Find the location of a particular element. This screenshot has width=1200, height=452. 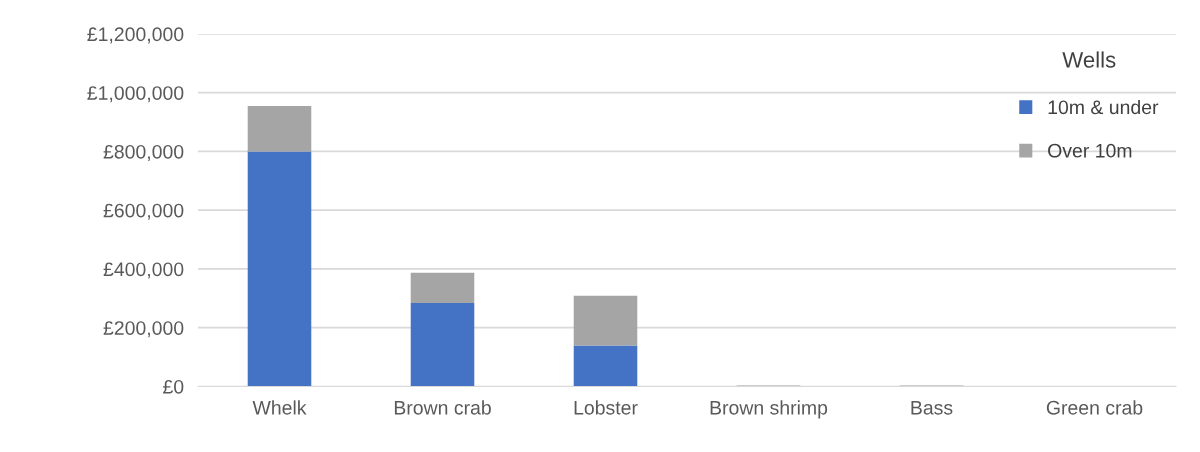

y-tick-label: £1,200,000 is located at coordinates (135, 35).